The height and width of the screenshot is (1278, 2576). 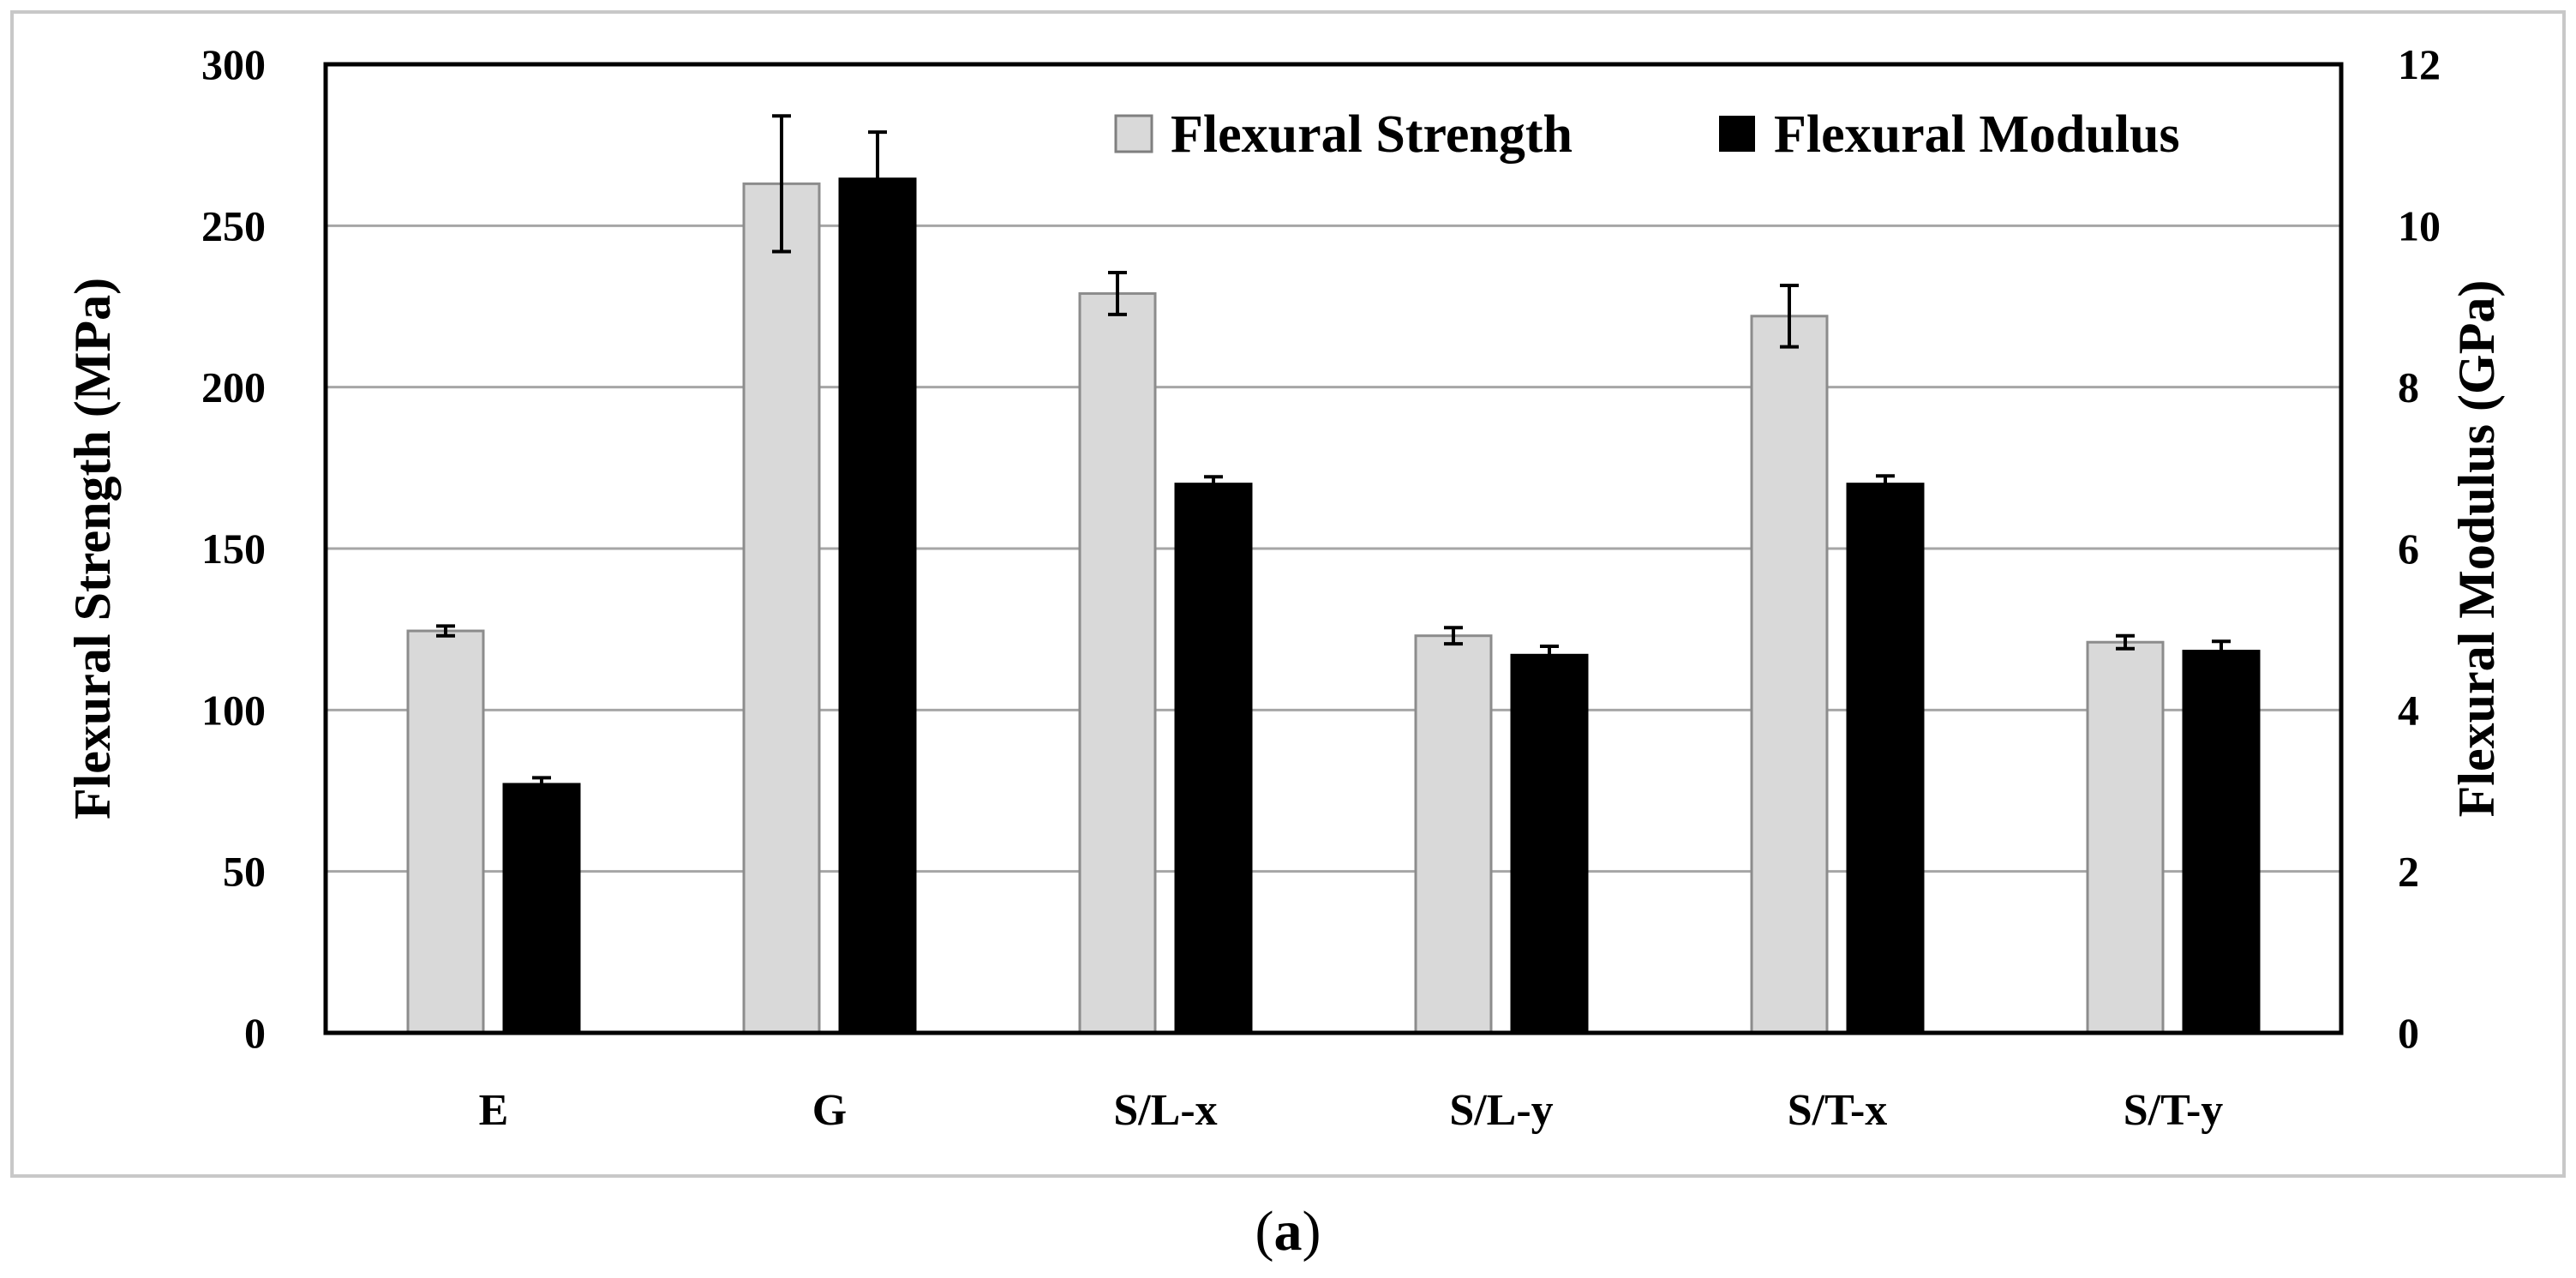 I want to click on category-label: S/T-x, so click(x=1838, y=1110).